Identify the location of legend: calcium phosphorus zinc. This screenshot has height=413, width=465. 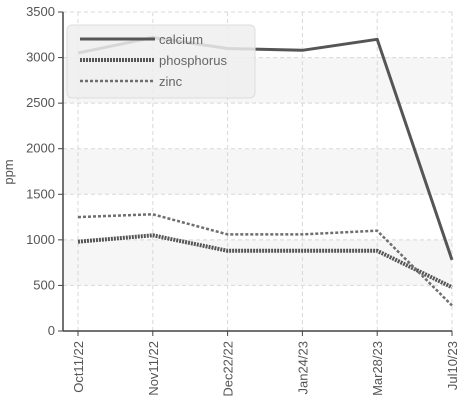
(161, 61).